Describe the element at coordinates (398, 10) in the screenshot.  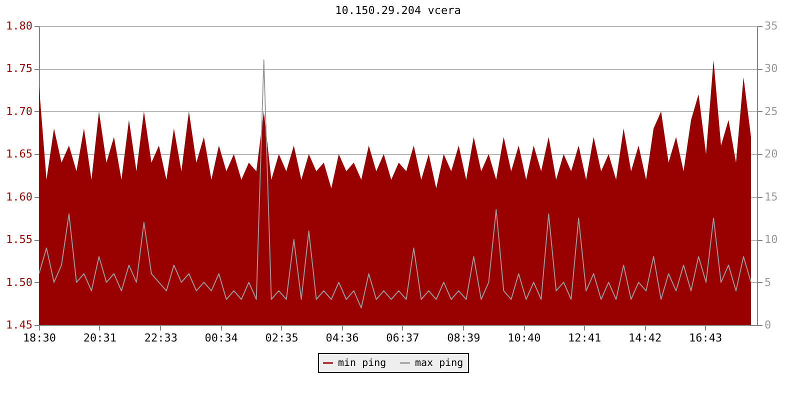
I see `chart-title: 10.150.29.204 vcera` at that location.